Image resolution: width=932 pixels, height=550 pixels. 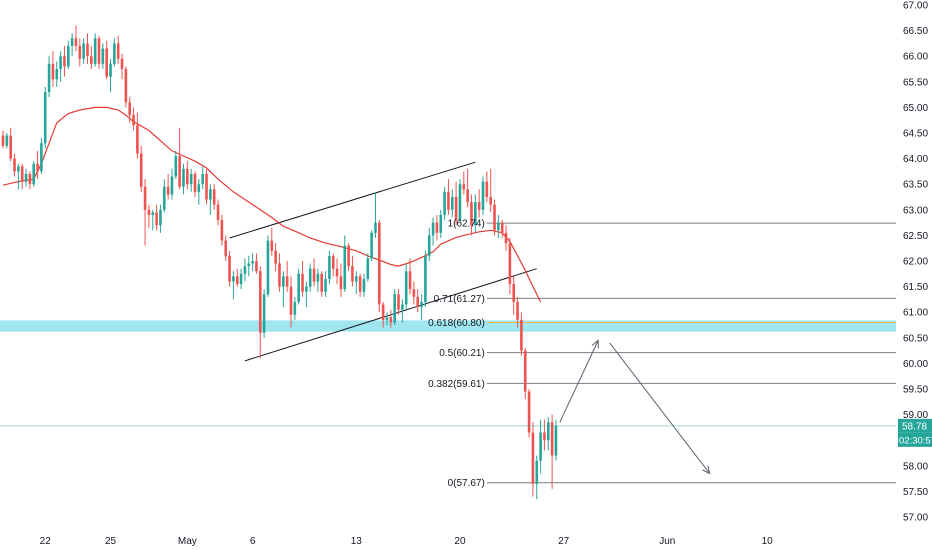 What do you see at coordinates (466, 224) in the screenshot?
I see `fib-level-label: 1(62.74)` at bounding box center [466, 224].